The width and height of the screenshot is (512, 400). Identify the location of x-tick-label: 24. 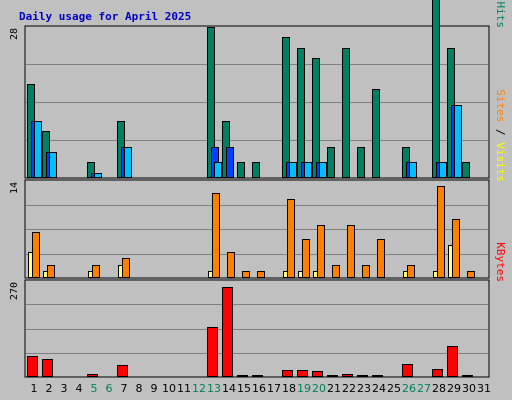
(379, 388).